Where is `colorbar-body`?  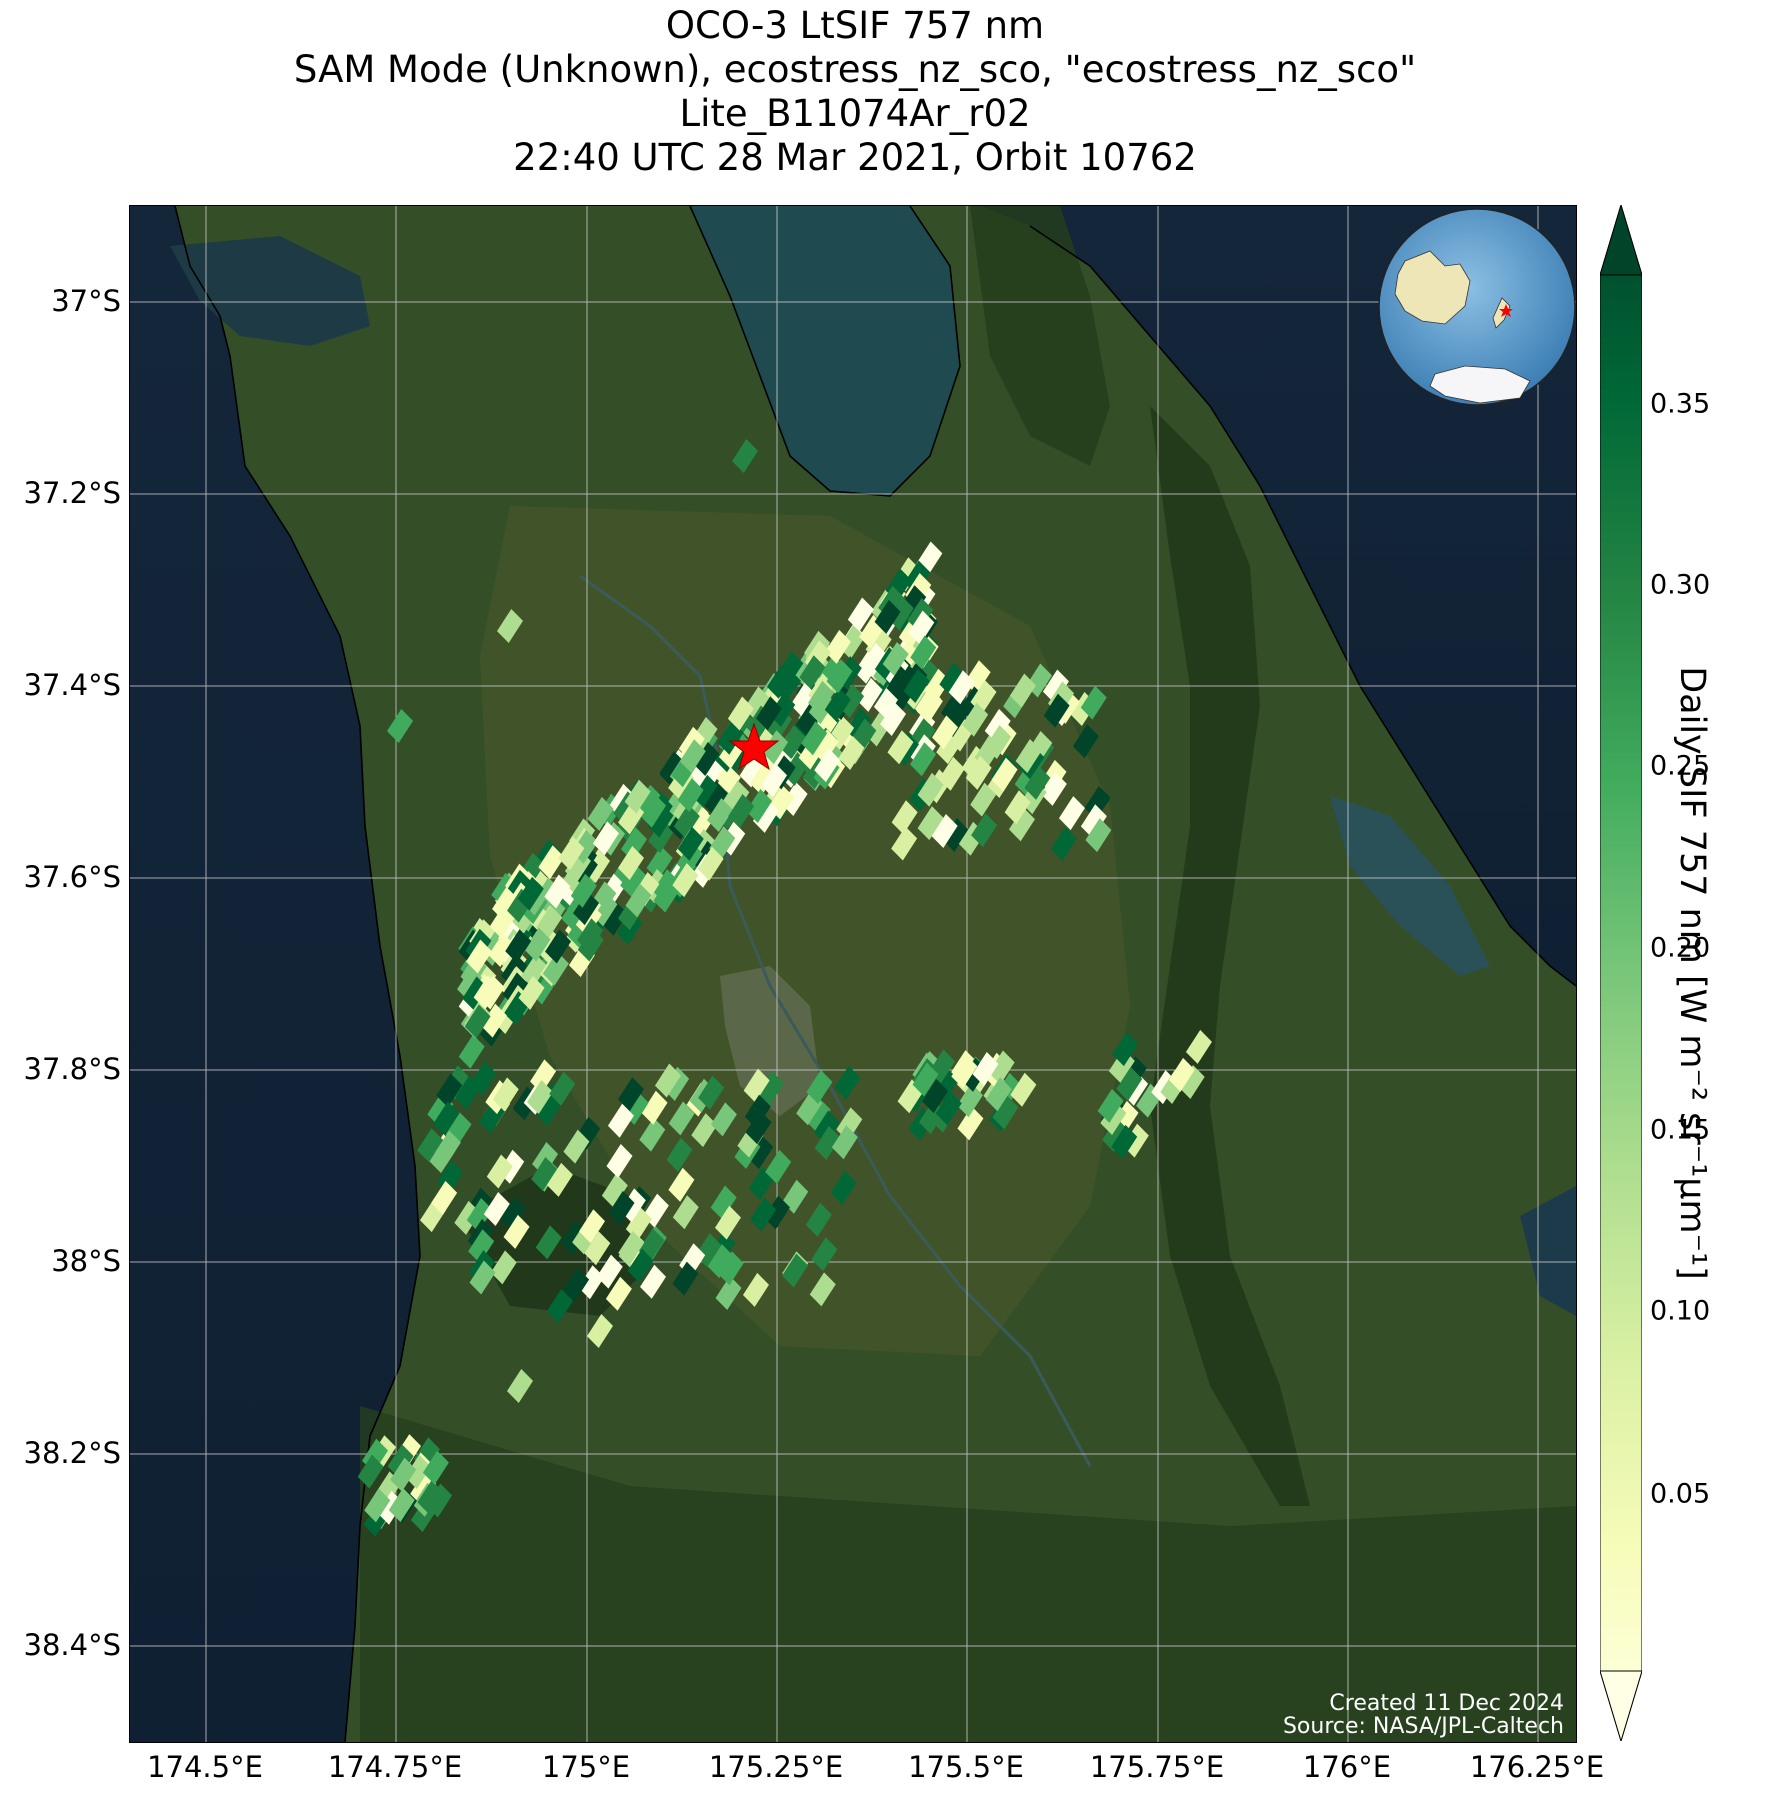 colorbar-body is located at coordinates (1621, 973).